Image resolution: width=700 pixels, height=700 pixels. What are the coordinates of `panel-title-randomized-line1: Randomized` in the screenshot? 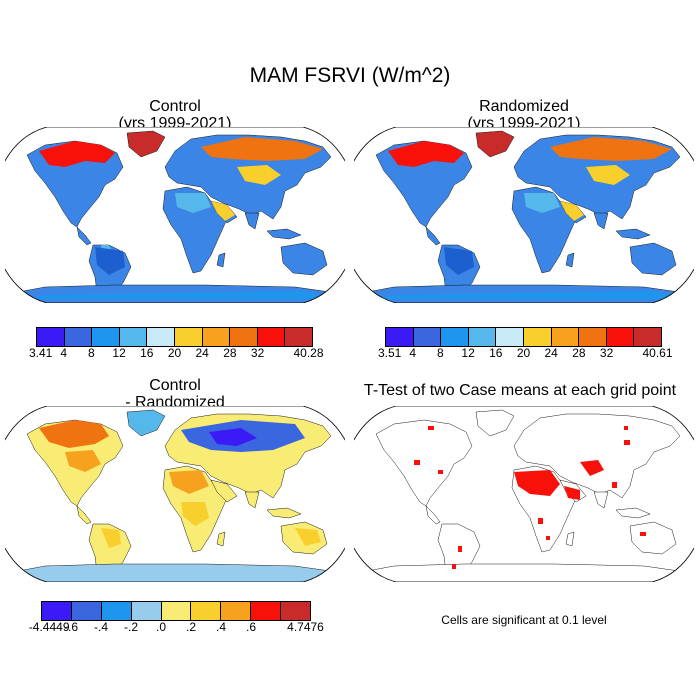 It's located at (524, 106).